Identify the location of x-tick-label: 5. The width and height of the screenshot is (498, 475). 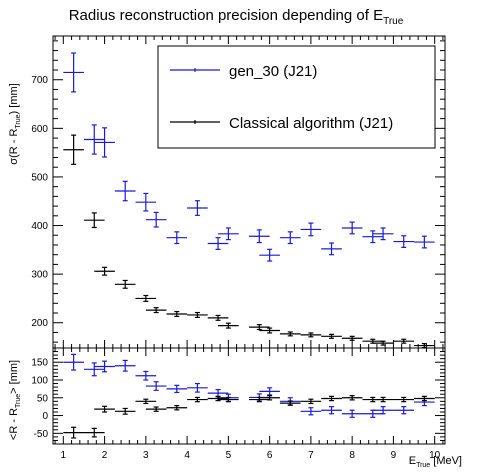
(229, 455).